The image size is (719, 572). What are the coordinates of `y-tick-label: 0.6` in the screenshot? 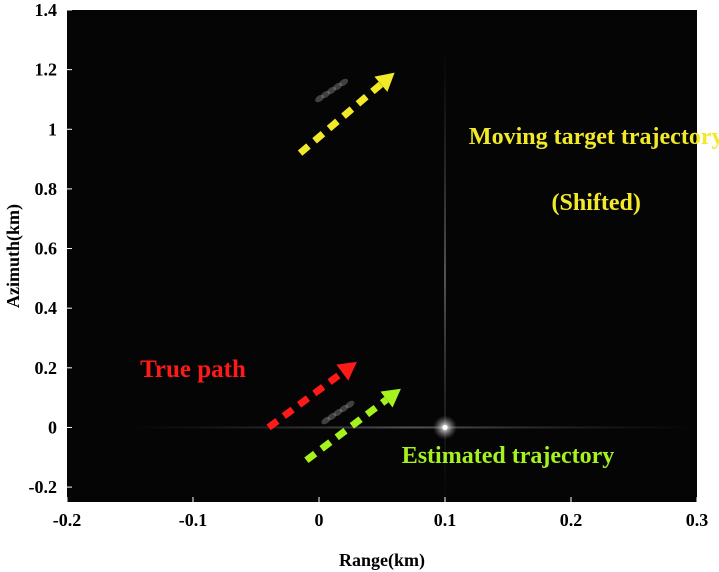 It's located at (46, 249).